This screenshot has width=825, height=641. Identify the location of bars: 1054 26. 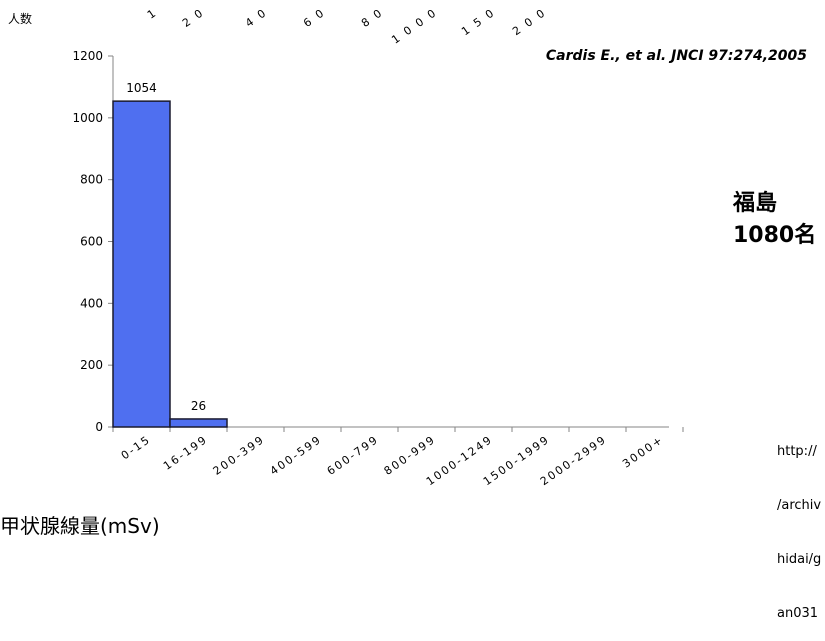
(170, 254).